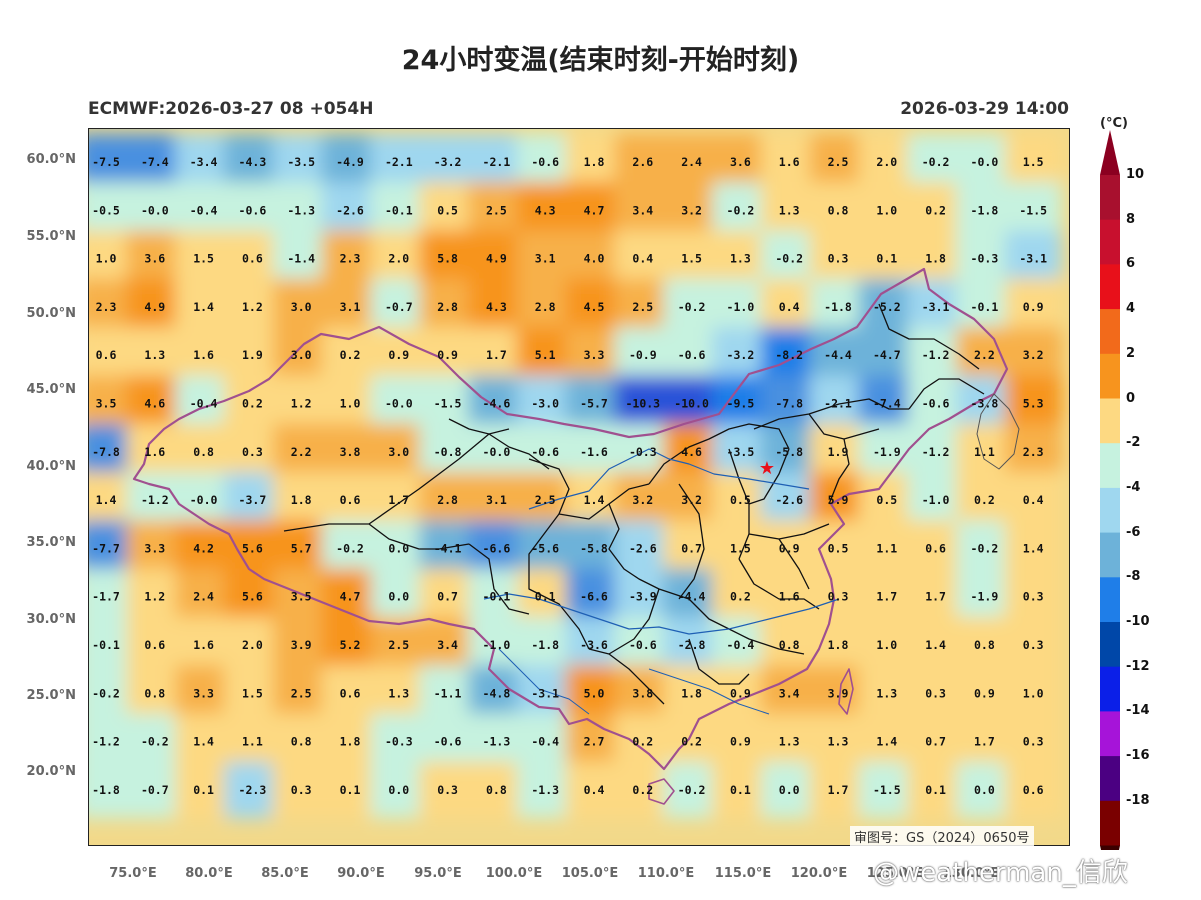 The image size is (1201, 900). Describe the element at coordinates (1110, 152) in the screenshot. I see `colorbar-top-arrow` at that location.